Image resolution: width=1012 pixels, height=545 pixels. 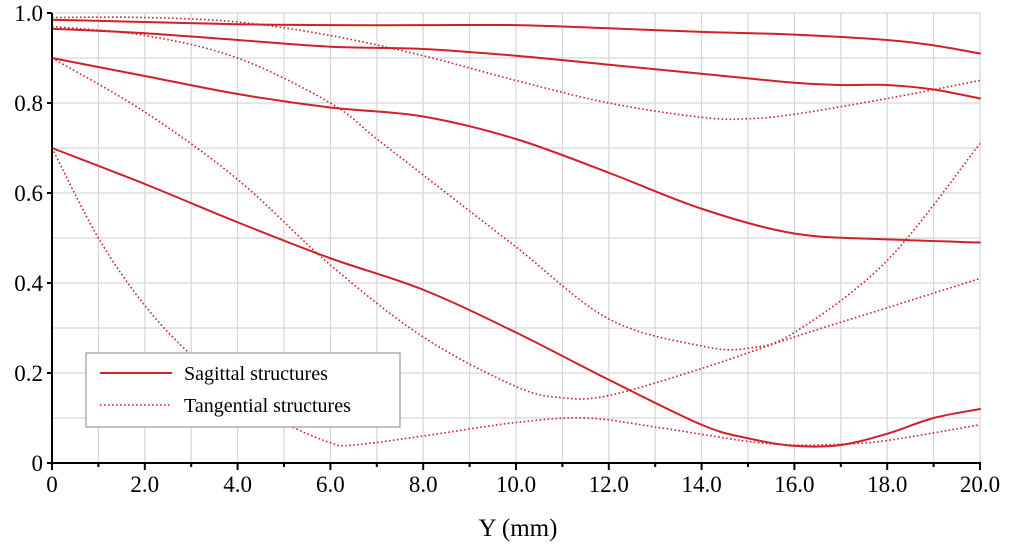 What do you see at coordinates (28, 193) in the screenshot?
I see `y-tick-label: 0.6` at bounding box center [28, 193].